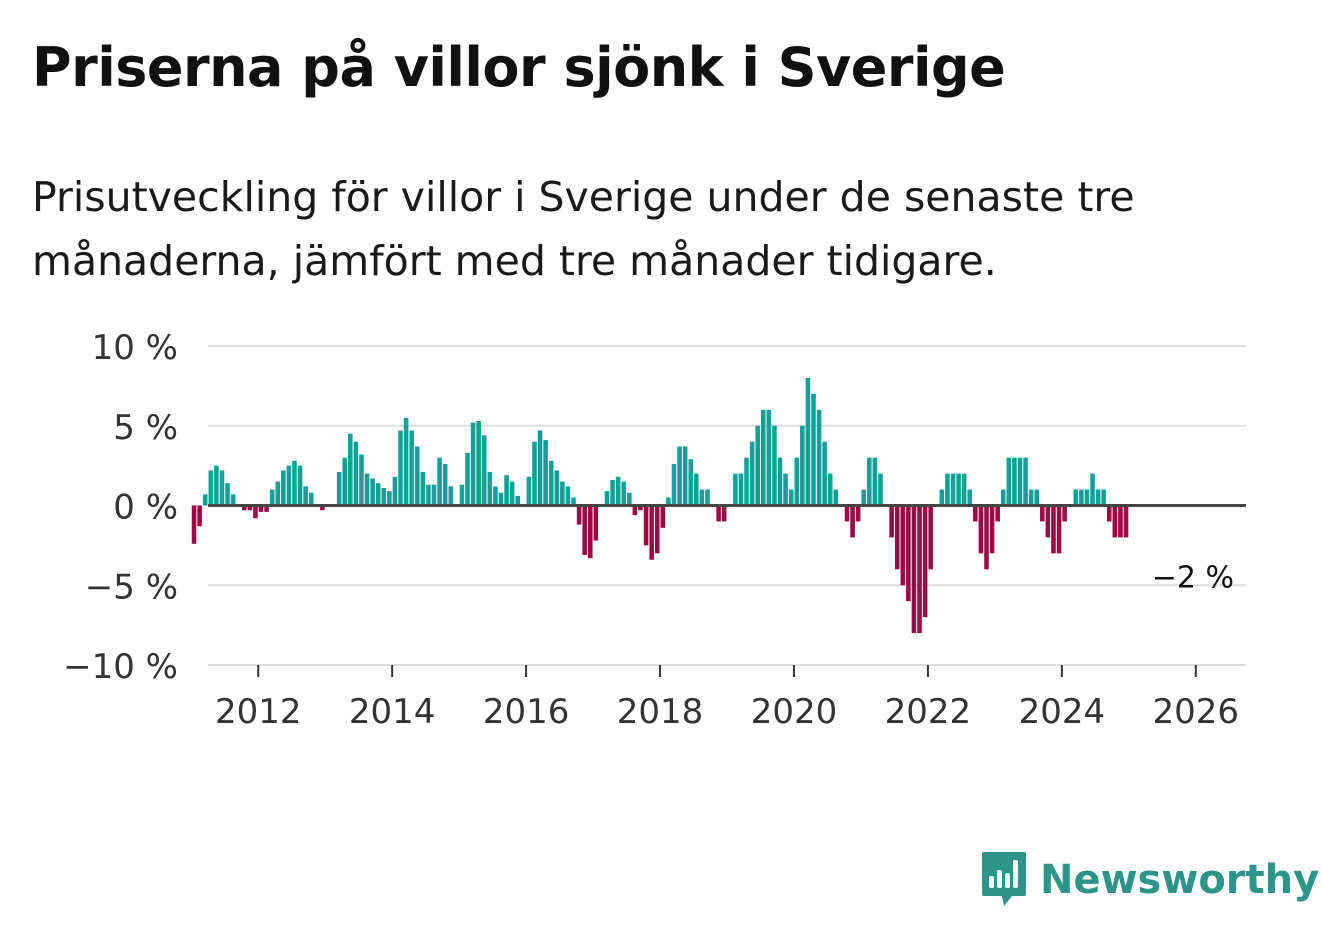  Describe the element at coordinates (145, 508) in the screenshot. I see `y-tick-label: 0 %` at that location.